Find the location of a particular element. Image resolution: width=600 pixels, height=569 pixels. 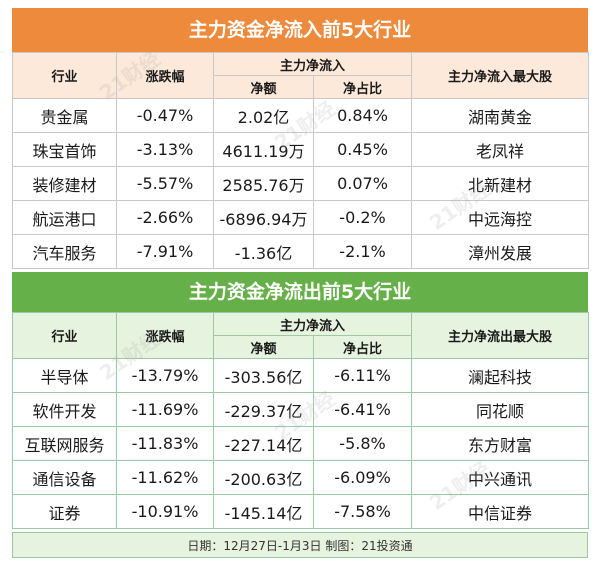

ratio-cell: -6.11% is located at coordinates (362, 375).